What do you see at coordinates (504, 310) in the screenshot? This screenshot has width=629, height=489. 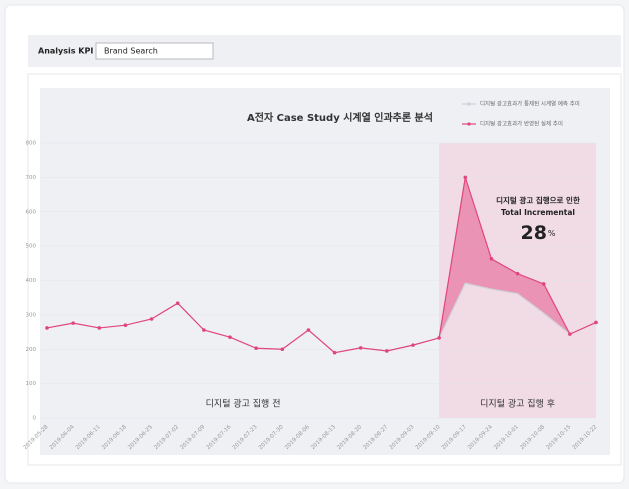 I see `series-line` at bounding box center [504, 310].